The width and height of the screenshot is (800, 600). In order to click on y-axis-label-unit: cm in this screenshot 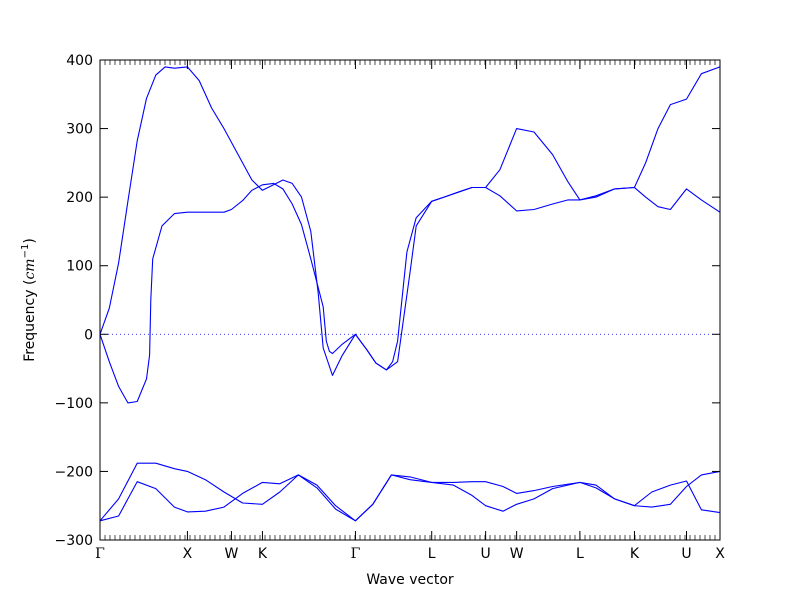, I will do `click(30, 268)`.